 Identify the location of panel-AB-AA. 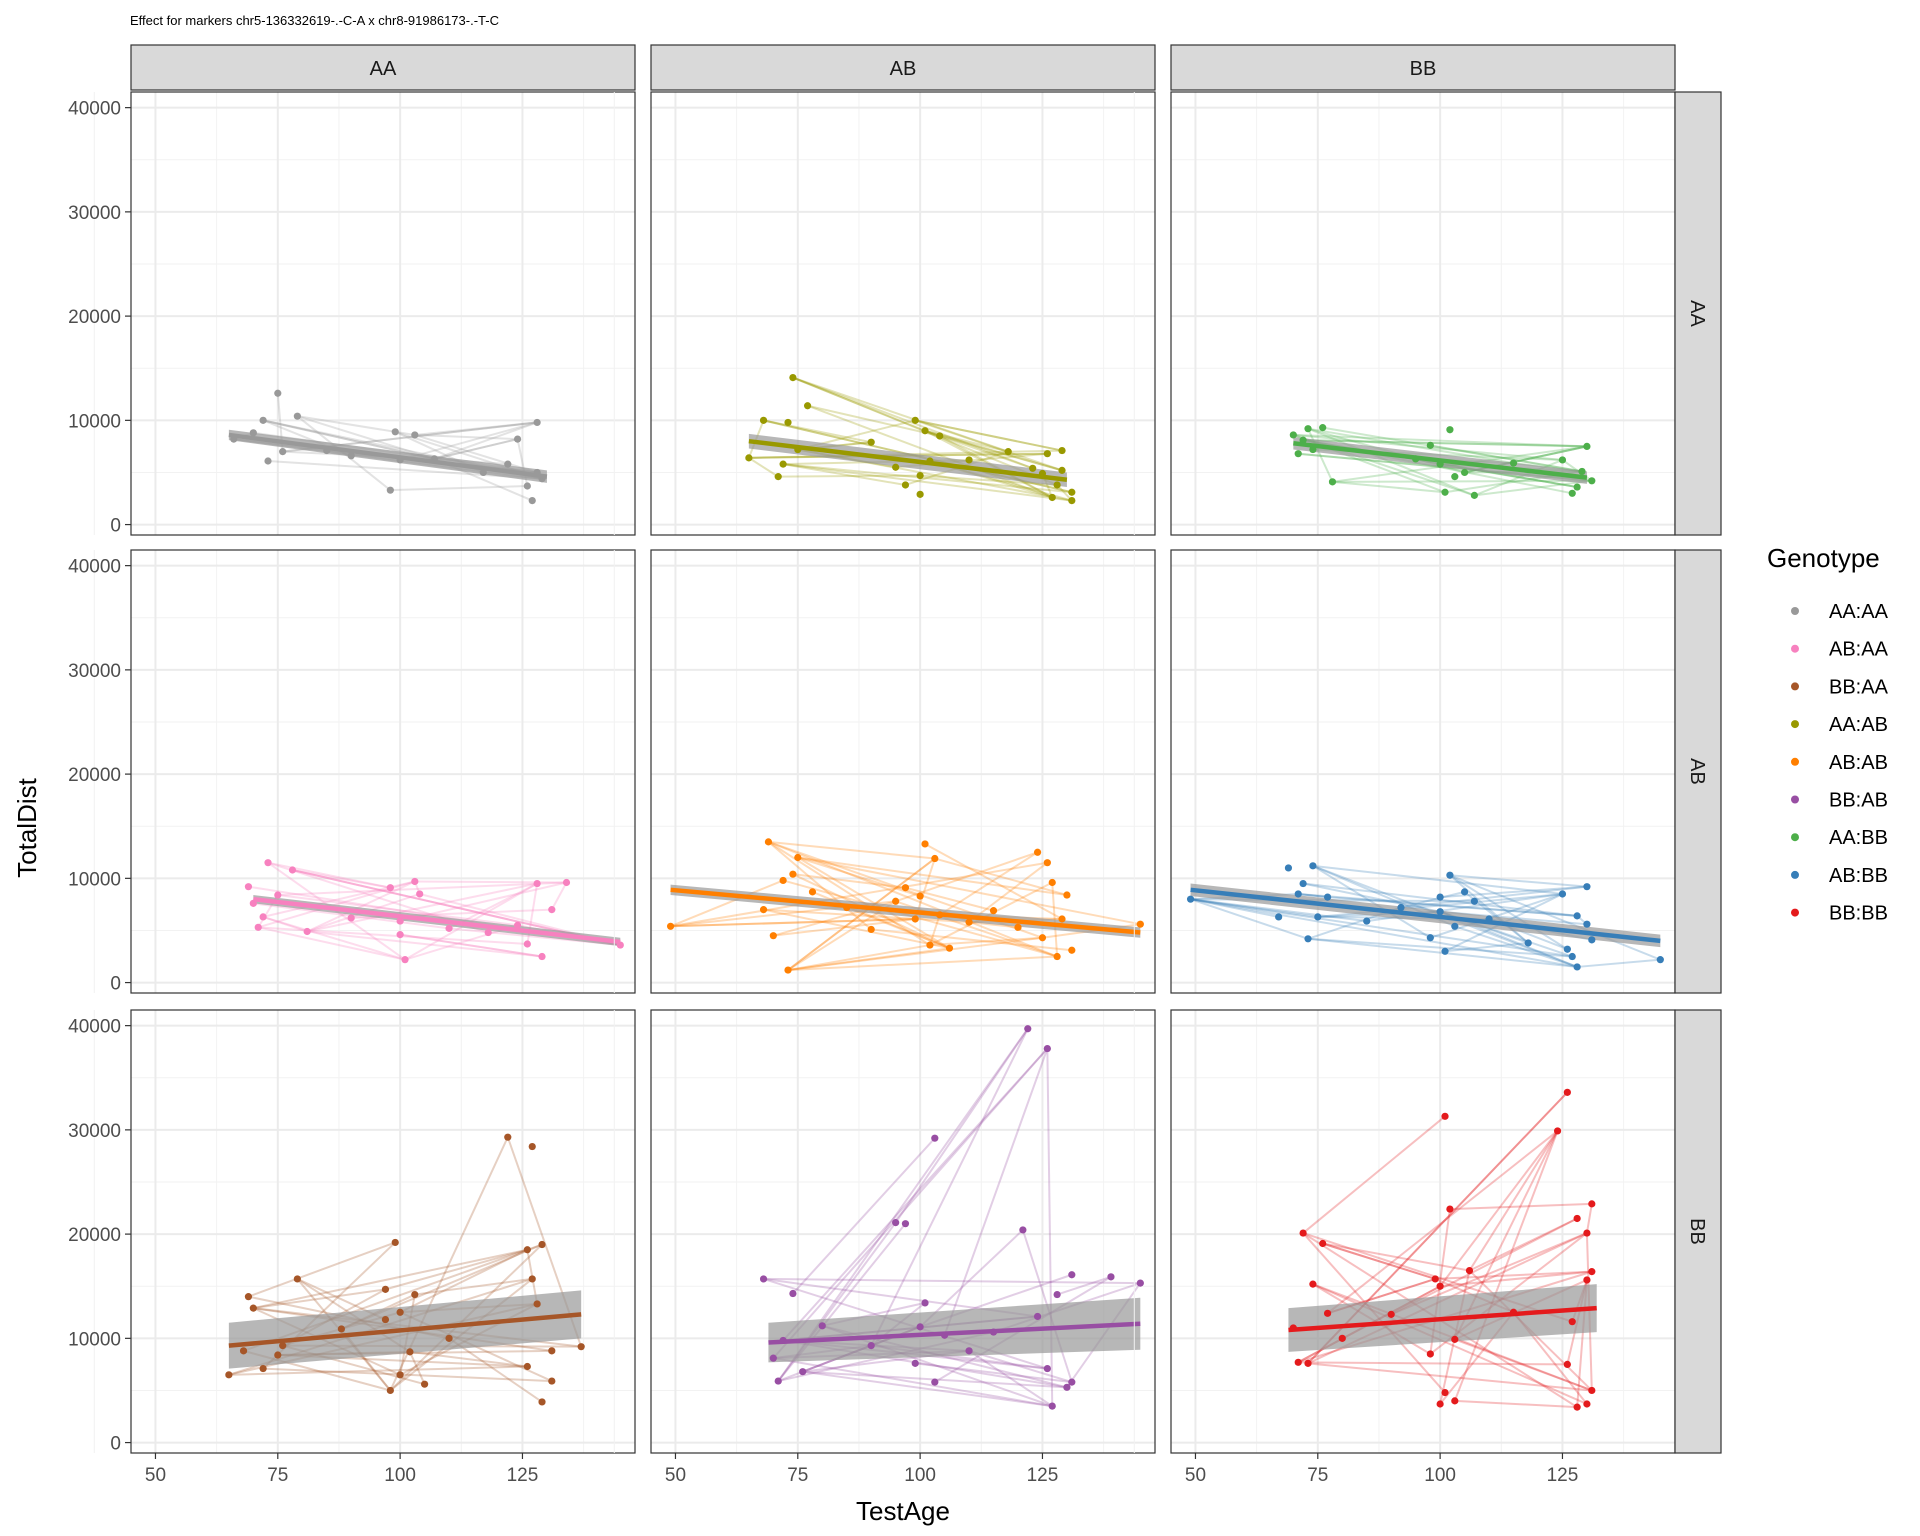
(364, 771).